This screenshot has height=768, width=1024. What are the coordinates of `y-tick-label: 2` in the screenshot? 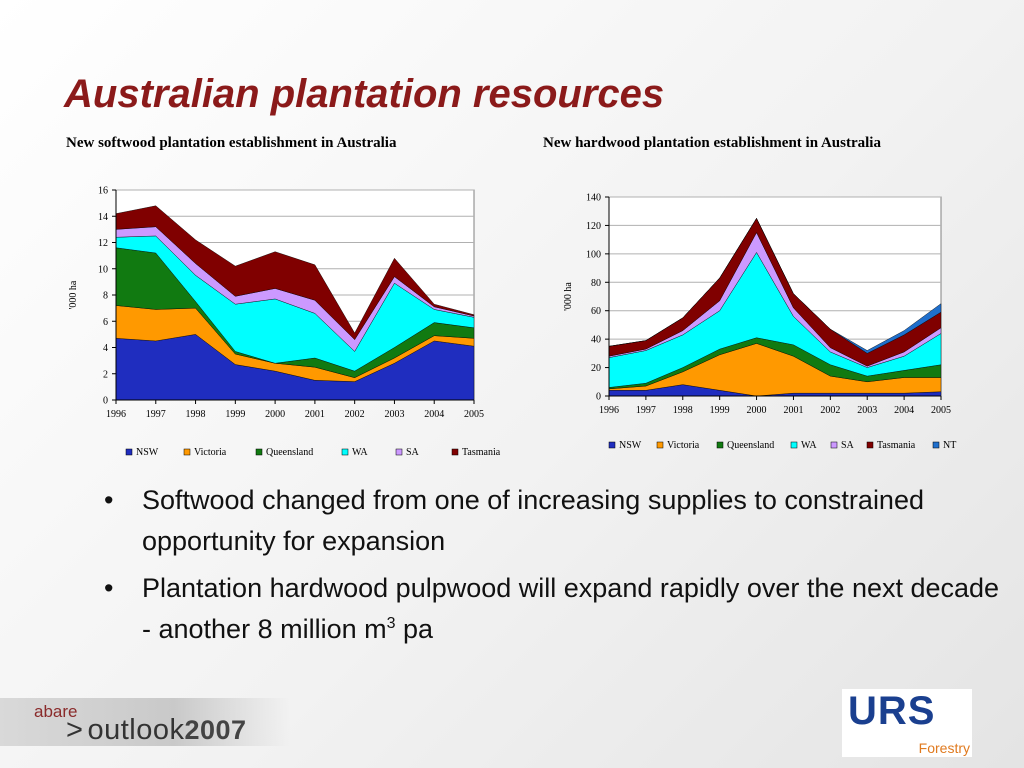 It's located at (105, 374).